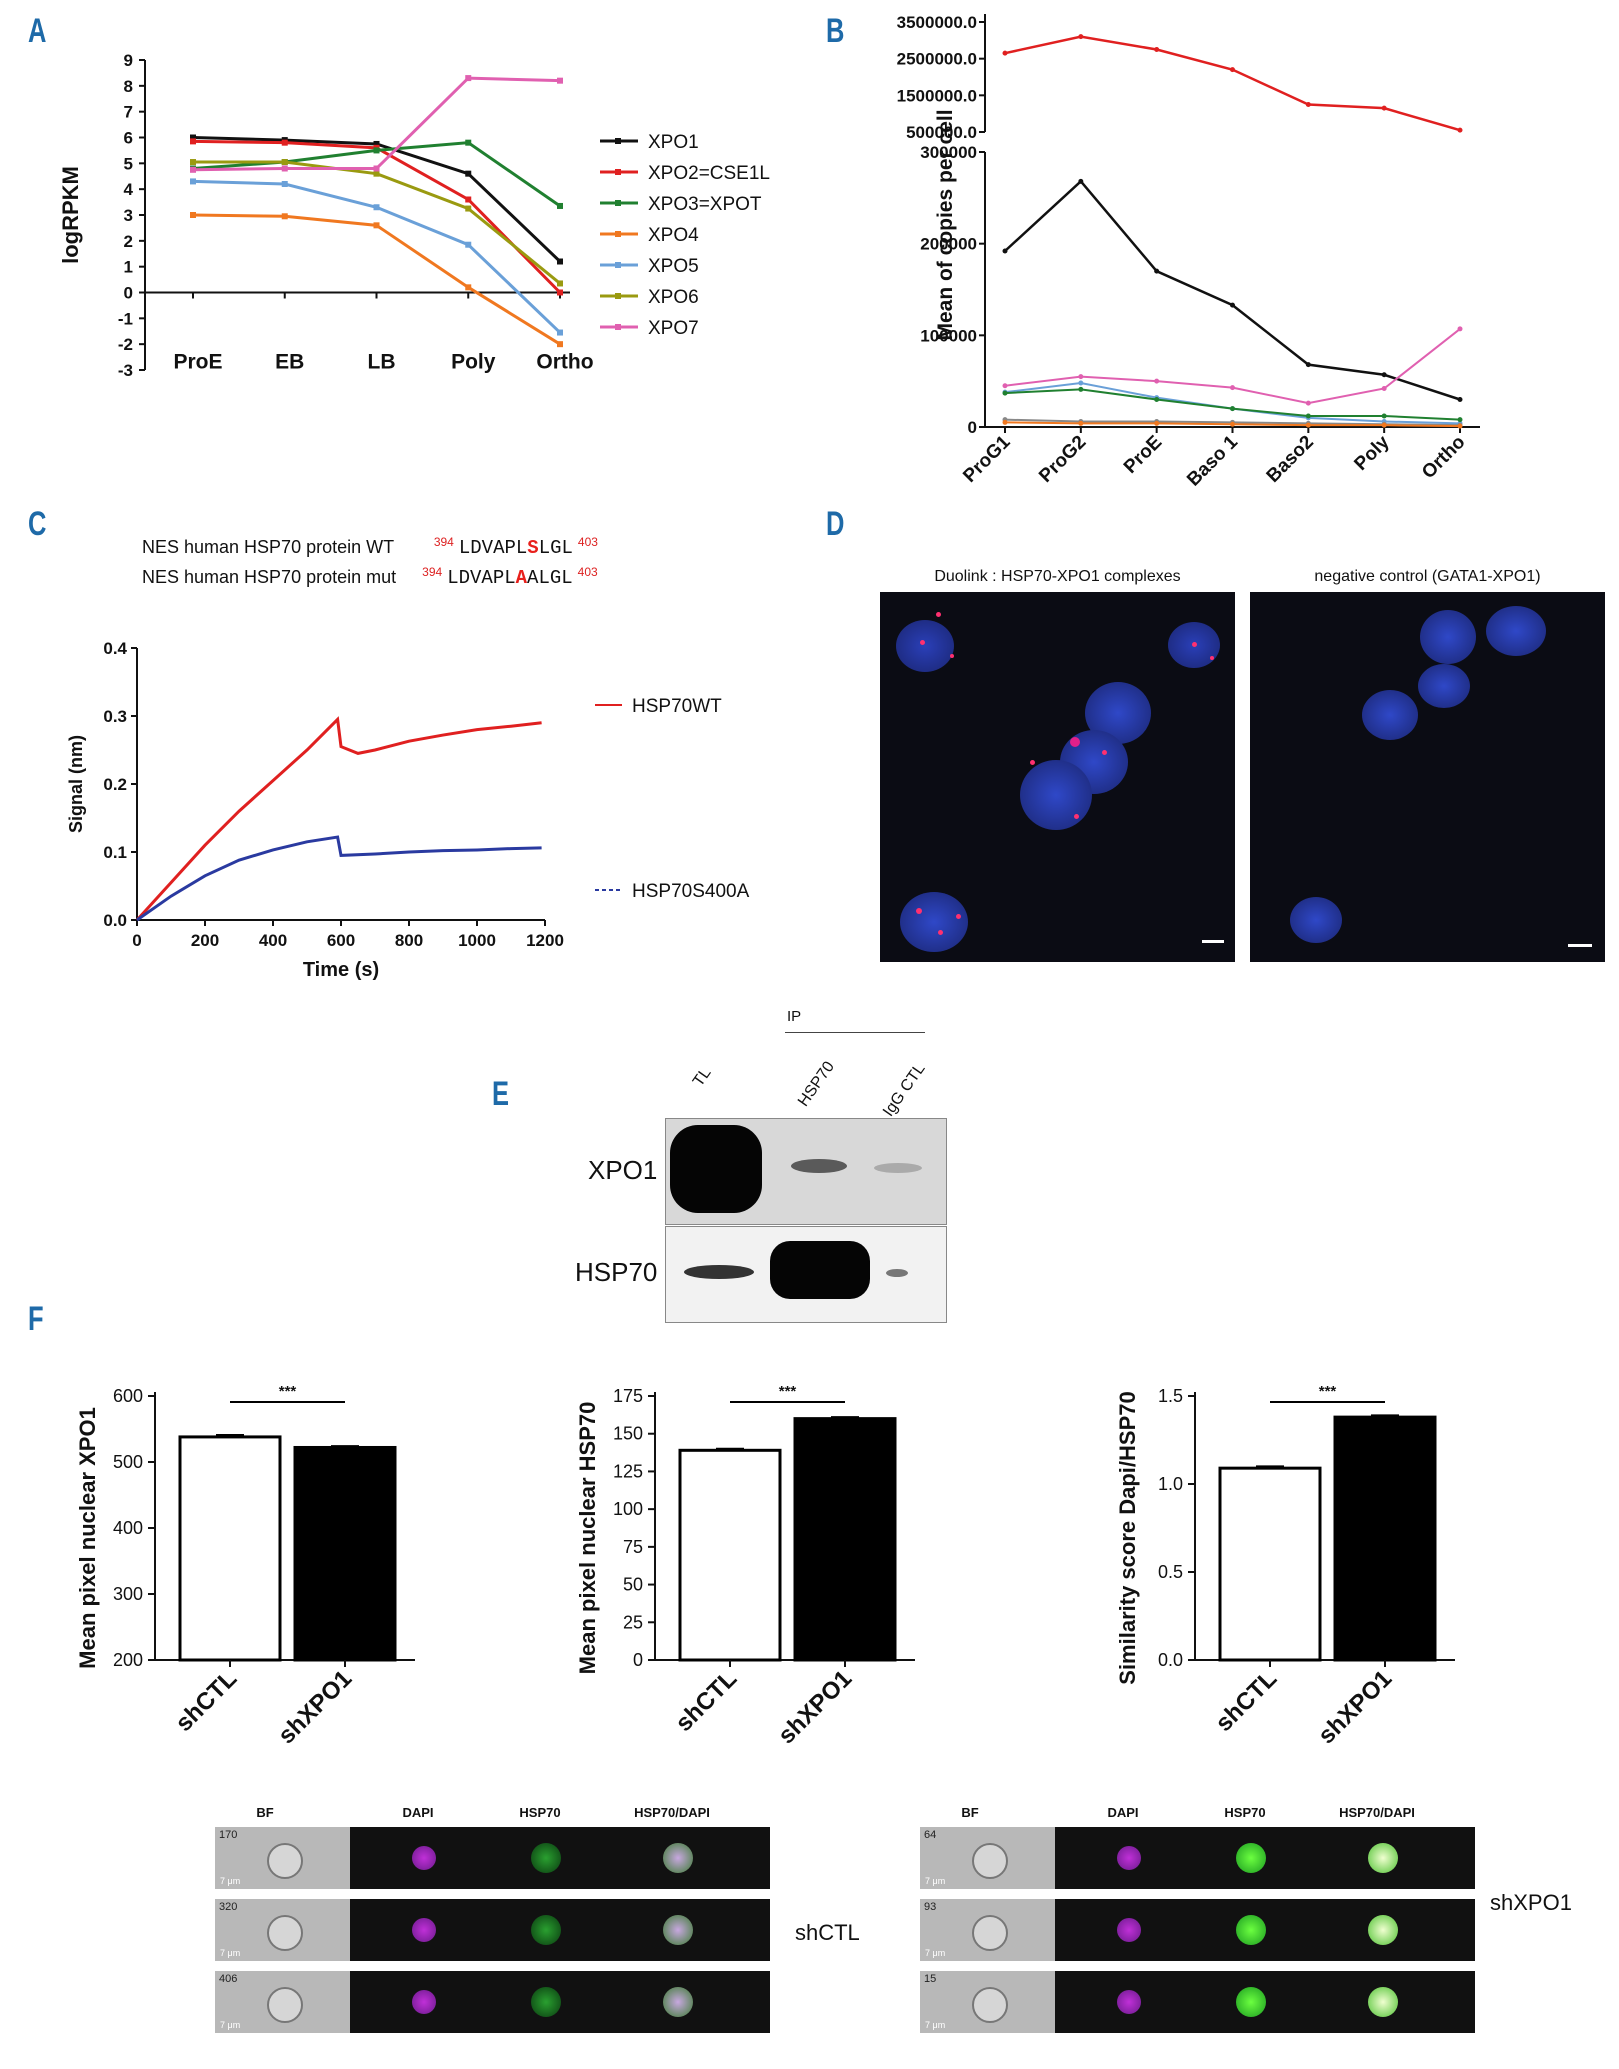 The width and height of the screenshot is (1619, 2069). I want to click on y-tick-label: 1500000.0, so click(937, 95).